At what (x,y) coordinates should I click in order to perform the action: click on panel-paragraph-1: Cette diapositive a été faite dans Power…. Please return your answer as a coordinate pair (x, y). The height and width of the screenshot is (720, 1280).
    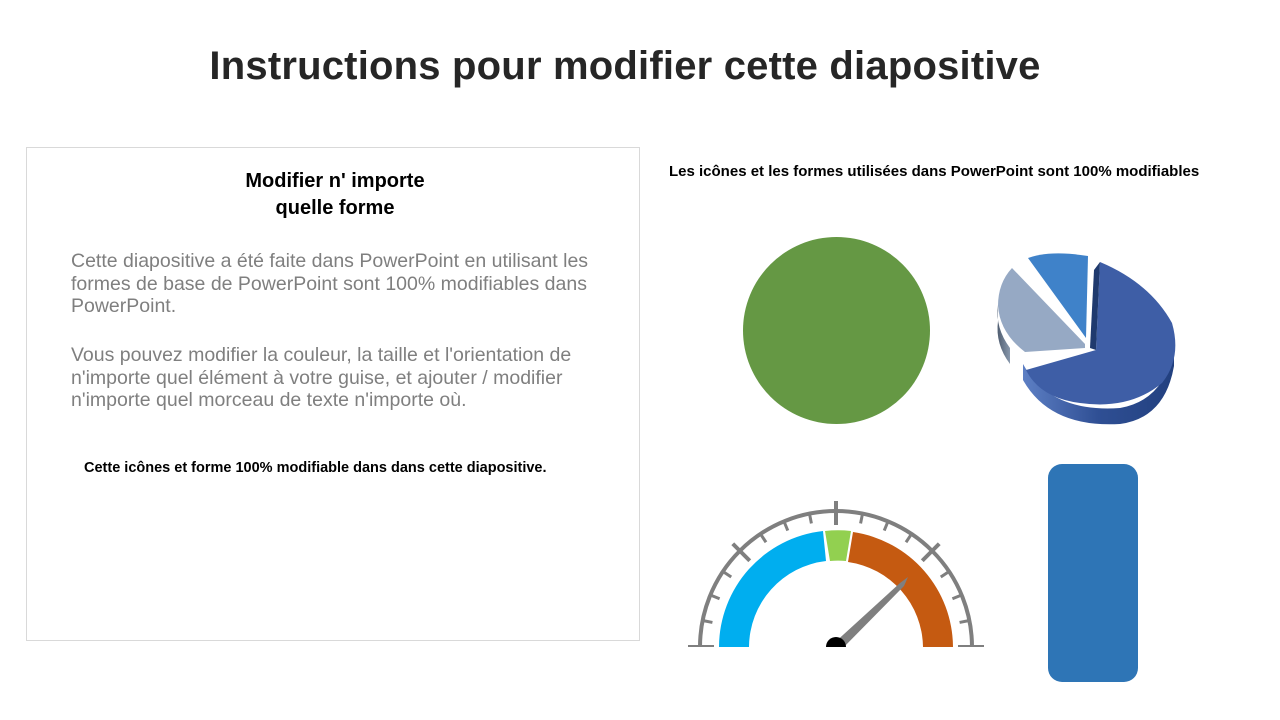
    Looking at the image, I should click on (330, 283).